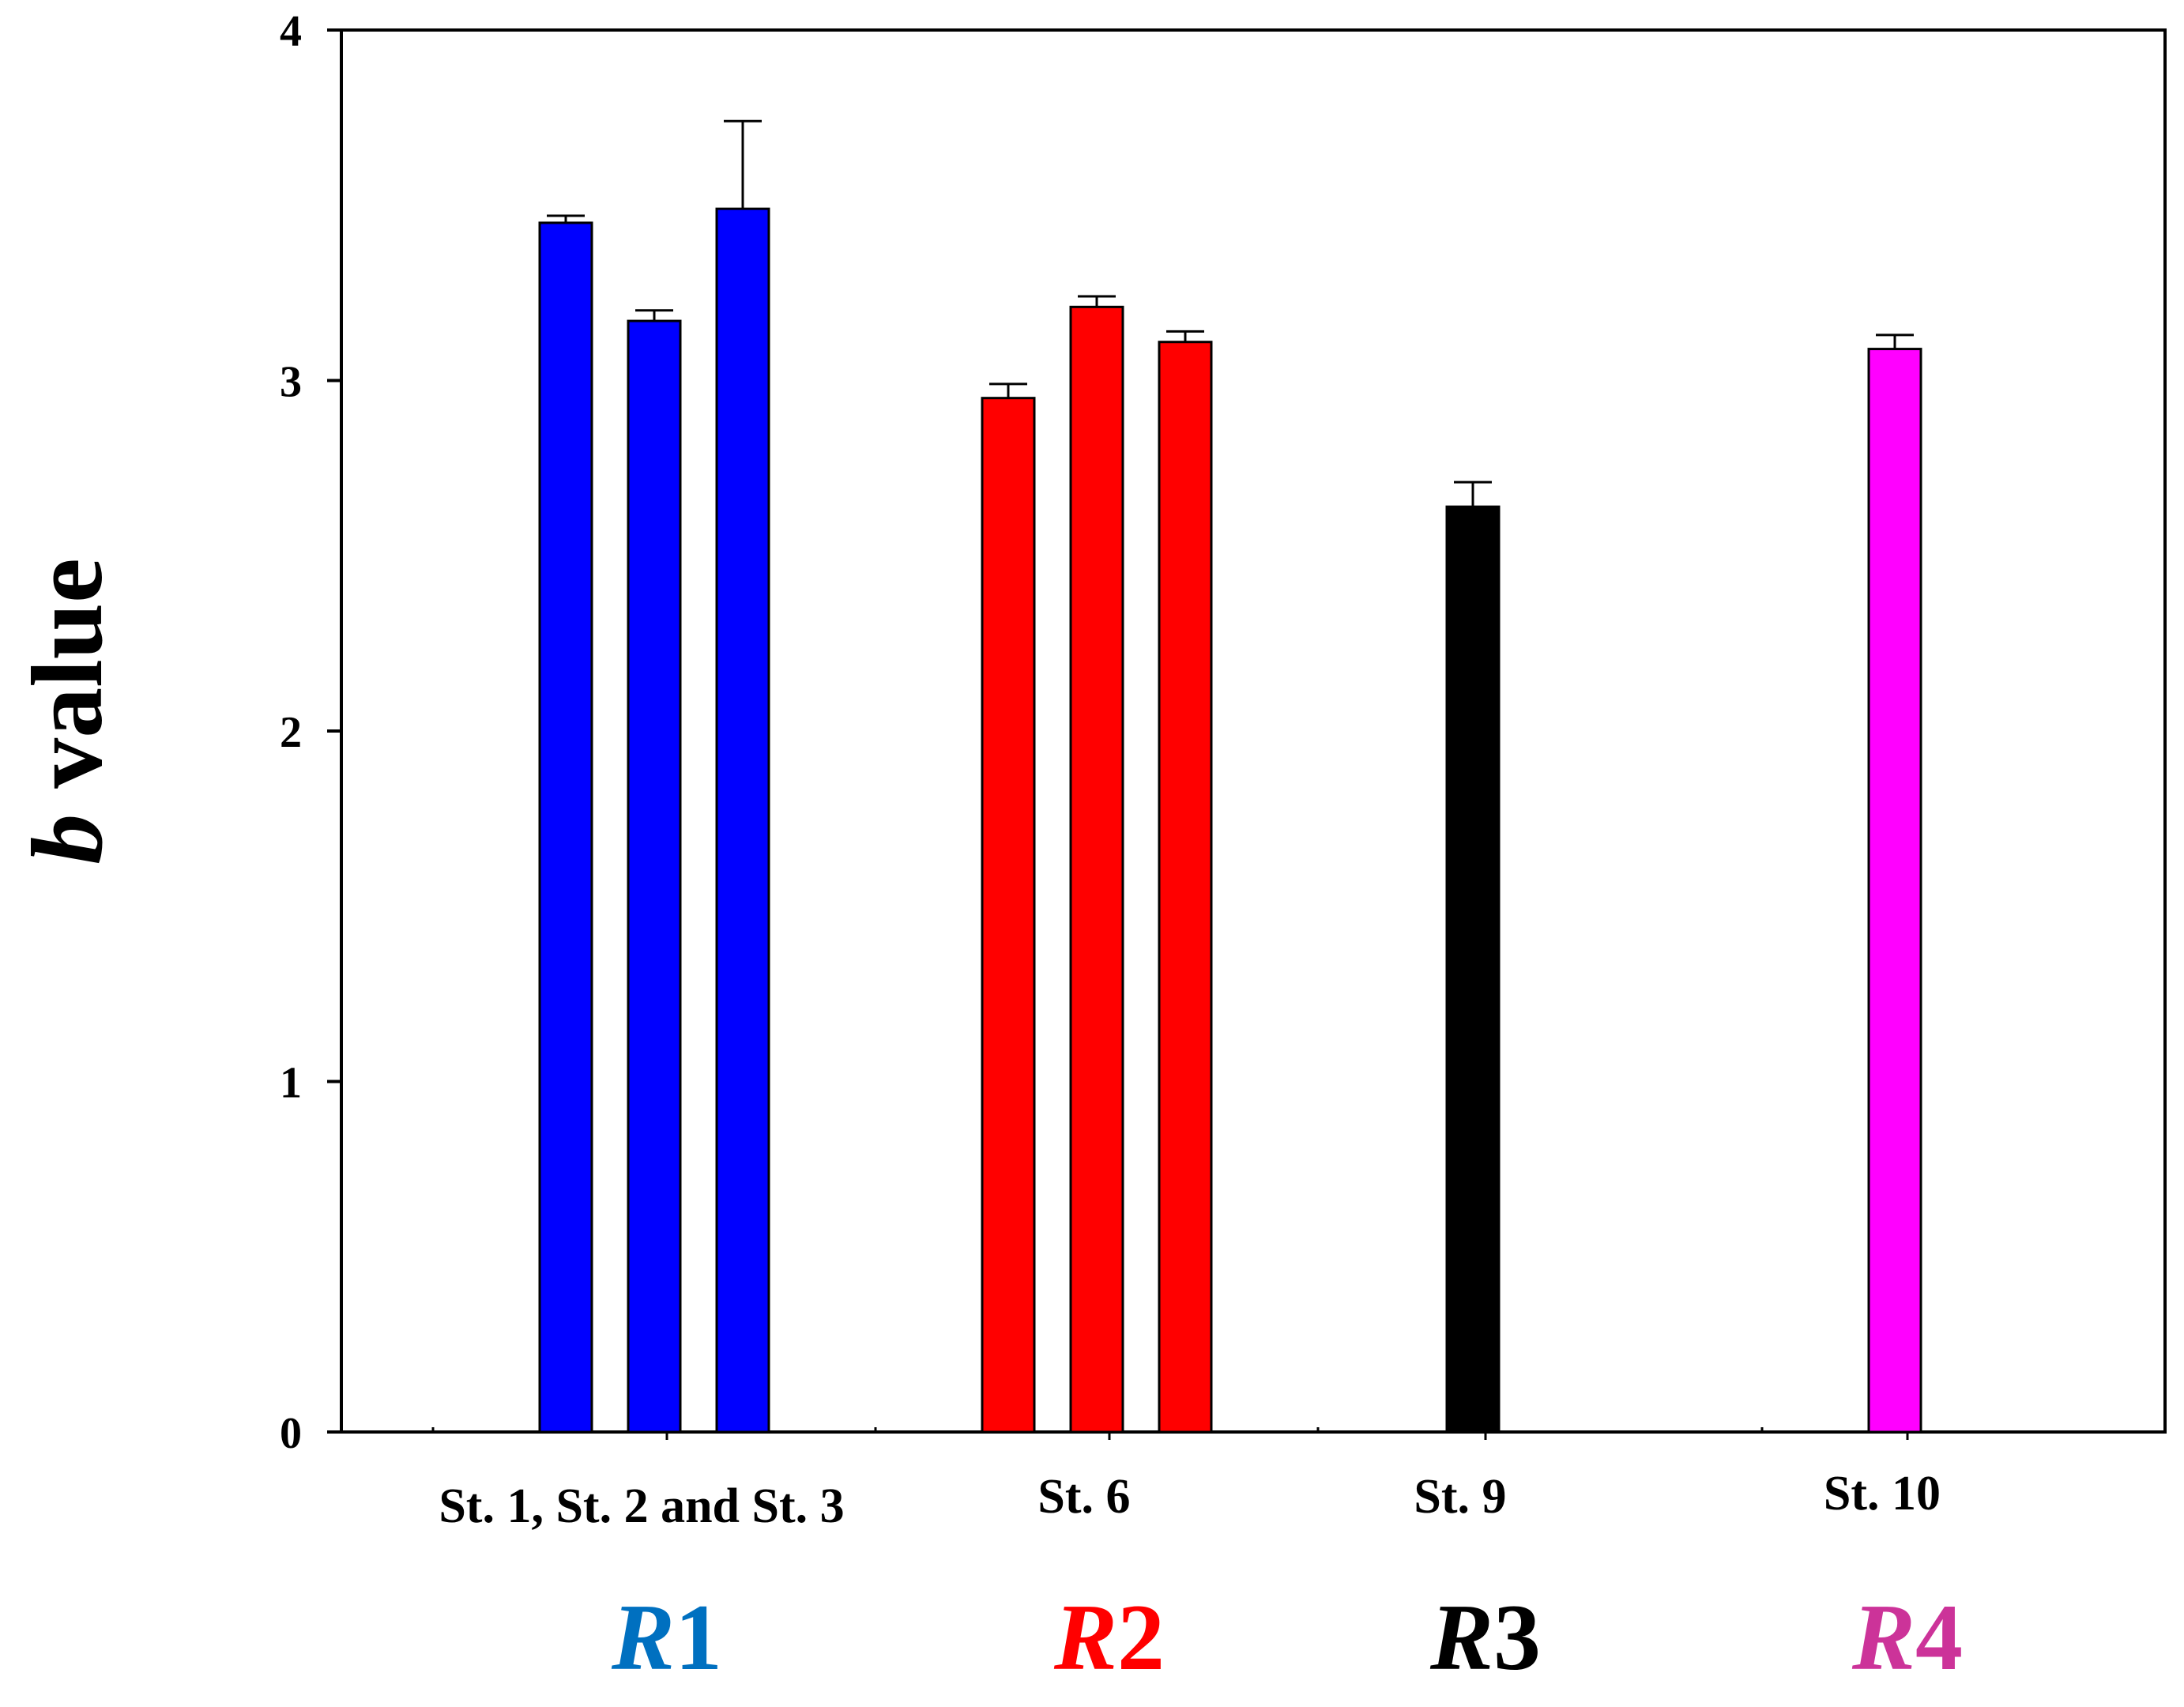 The width and height of the screenshot is (2184, 1707). Describe the element at coordinates (1485, 1637) in the screenshot. I see `region-label: R3` at that location.